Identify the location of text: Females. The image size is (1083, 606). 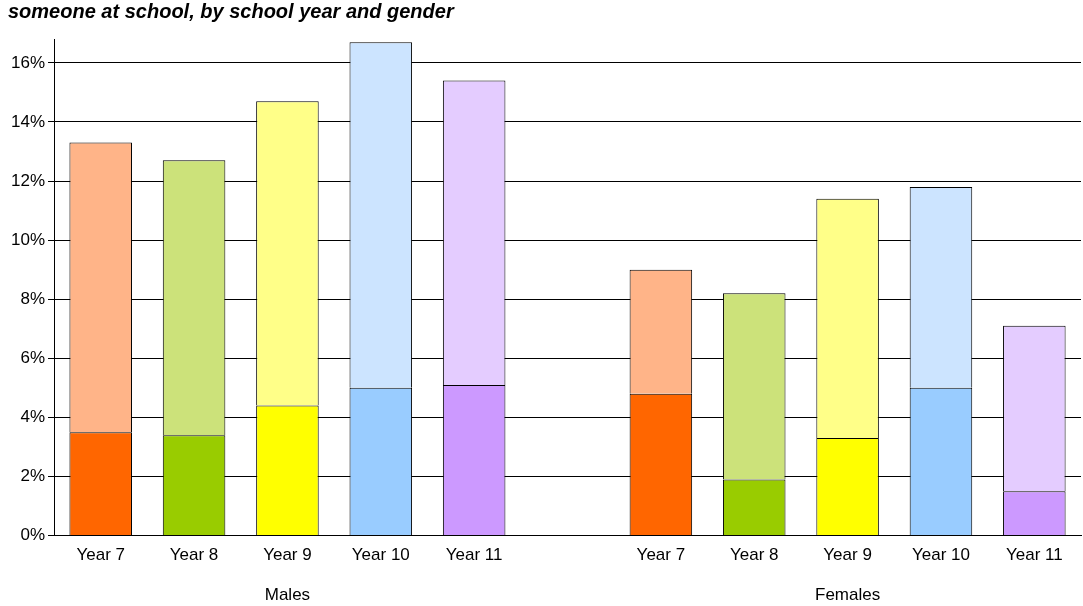
(848, 595).